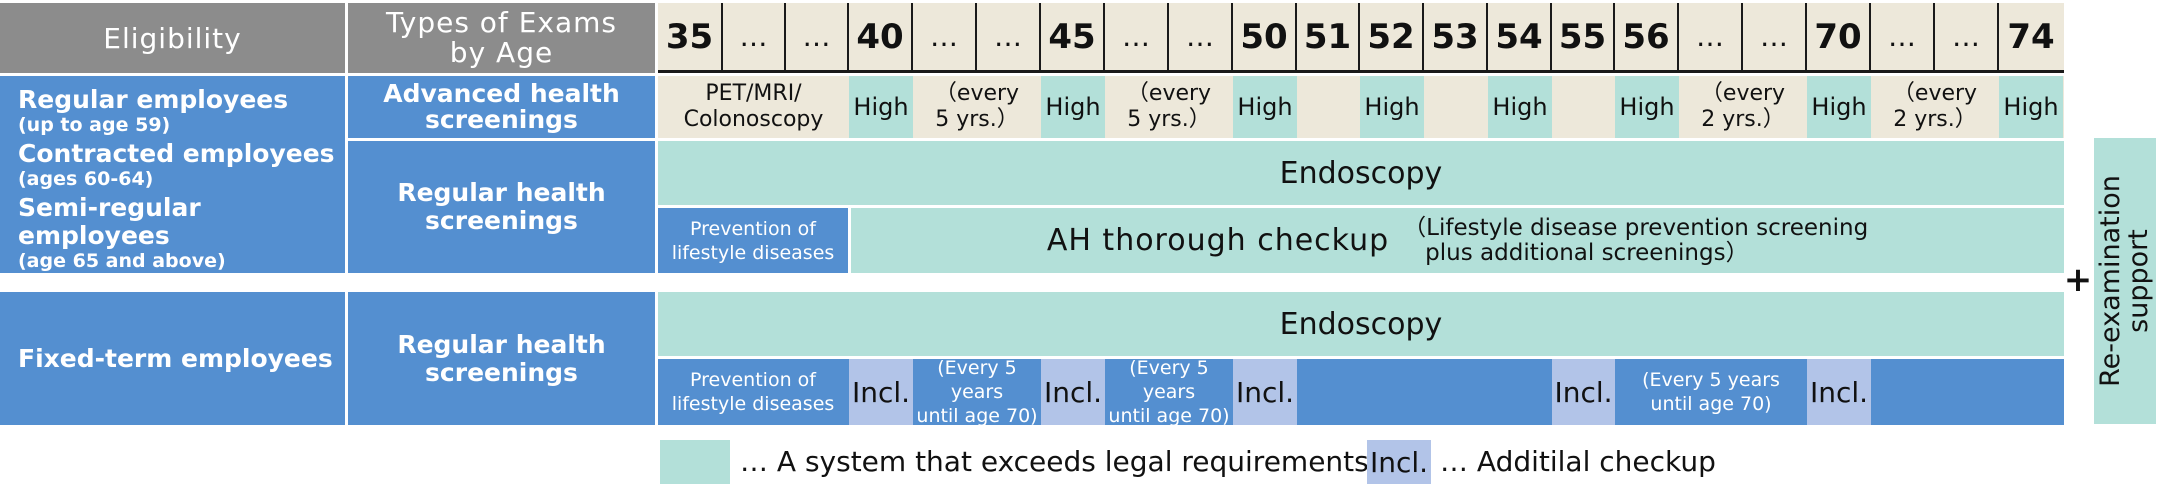 The width and height of the screenshot is (2158, 486). Describe the element at coordinates (1456, 36) in the screenshot. I see `age-53: 53` at that location.